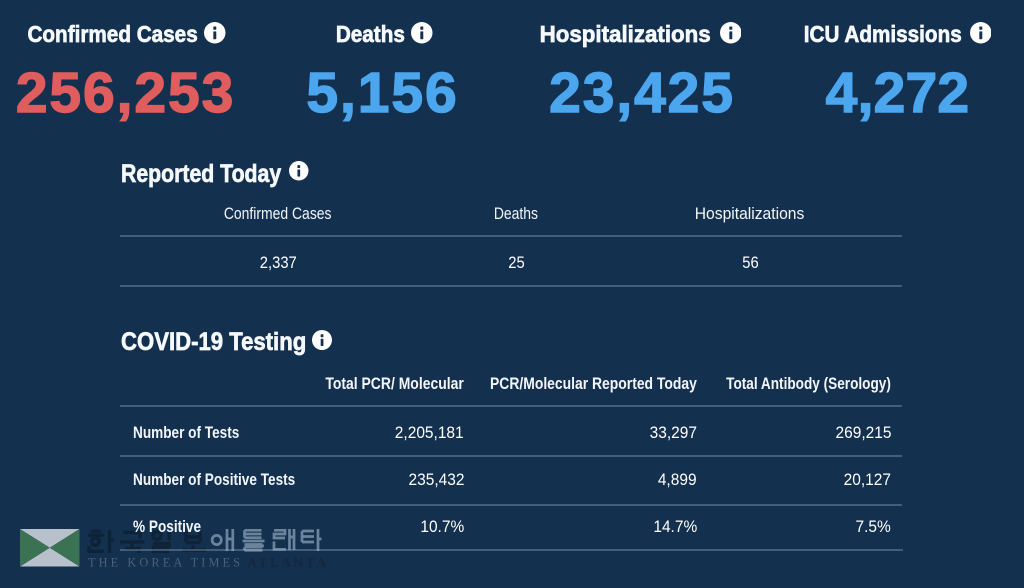 The width and height of the screenshot is (1024, 588). What do you see at coordinates (164, 563) in the screenshot?
I see `svg-text: THE KOREA TIMES` at bounding box center [164, 563].